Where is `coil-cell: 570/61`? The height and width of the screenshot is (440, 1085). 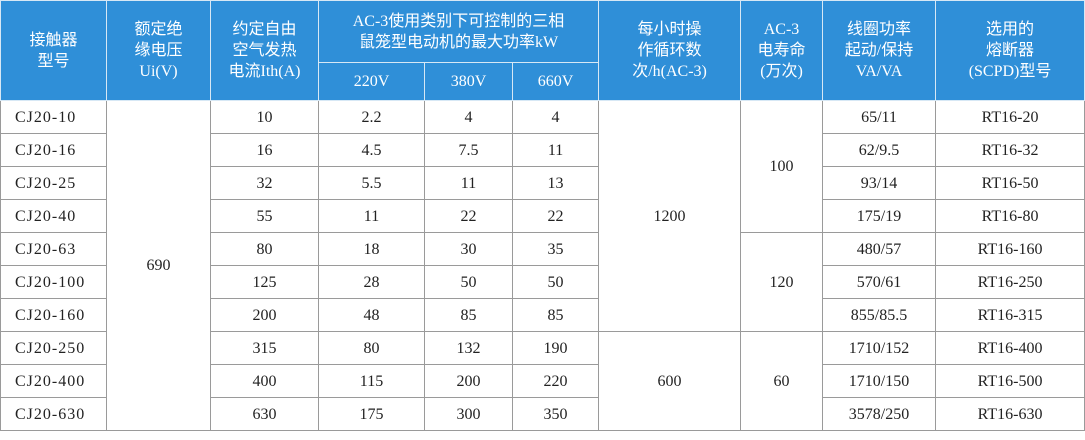 coil-cell: 570/61 is located at coordinates (879, 282).